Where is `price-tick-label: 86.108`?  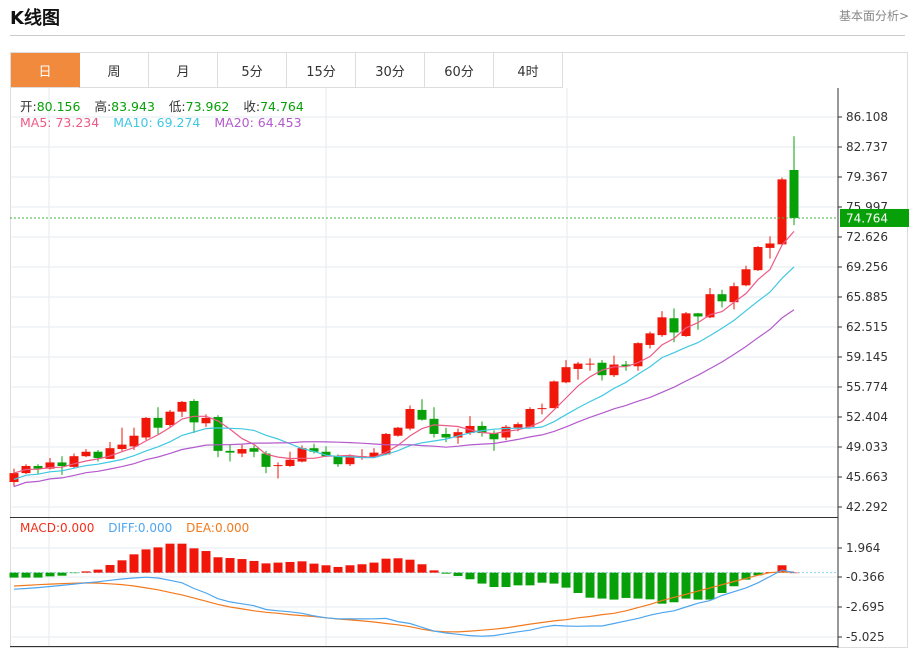 price-tick-label: 86.108 is located at coordinates (867, 117).